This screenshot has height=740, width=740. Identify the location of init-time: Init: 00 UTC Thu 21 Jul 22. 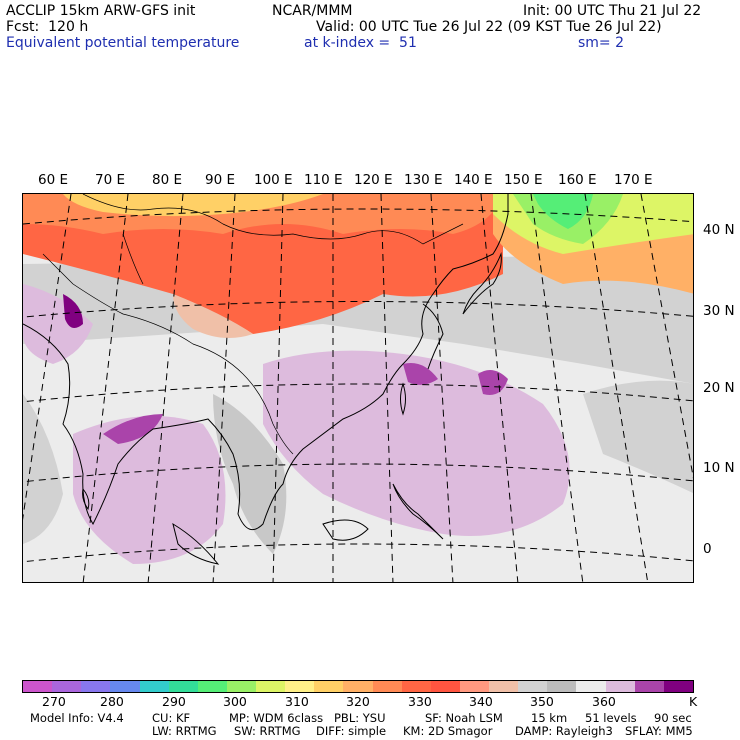
(612, 11).